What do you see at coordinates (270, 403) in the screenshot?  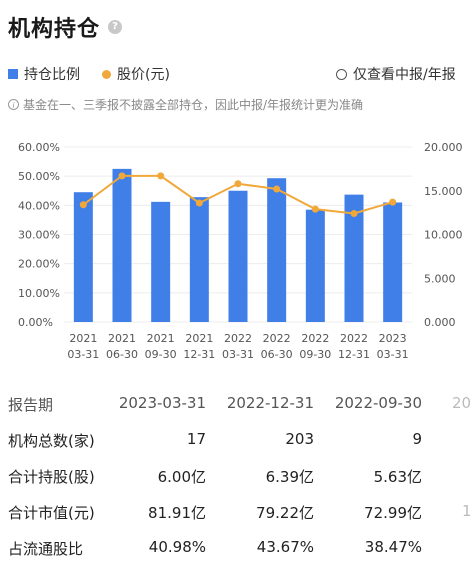 I see `column-header: 2022-12-31` at bounding box center [270, 403].